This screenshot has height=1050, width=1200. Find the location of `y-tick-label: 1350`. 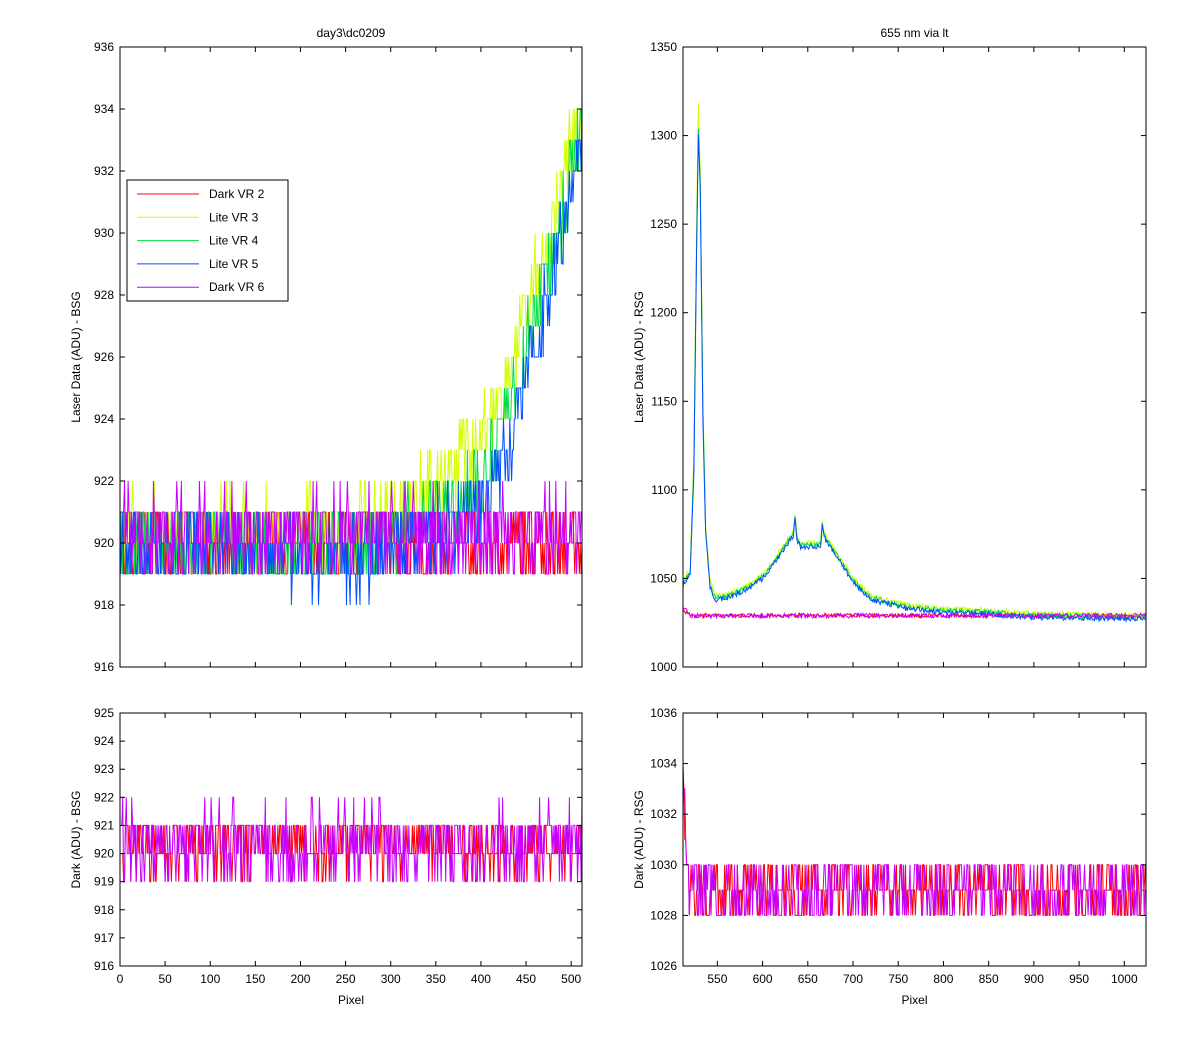

y-tick-label: 1350 is located at coordinates (663, 47).